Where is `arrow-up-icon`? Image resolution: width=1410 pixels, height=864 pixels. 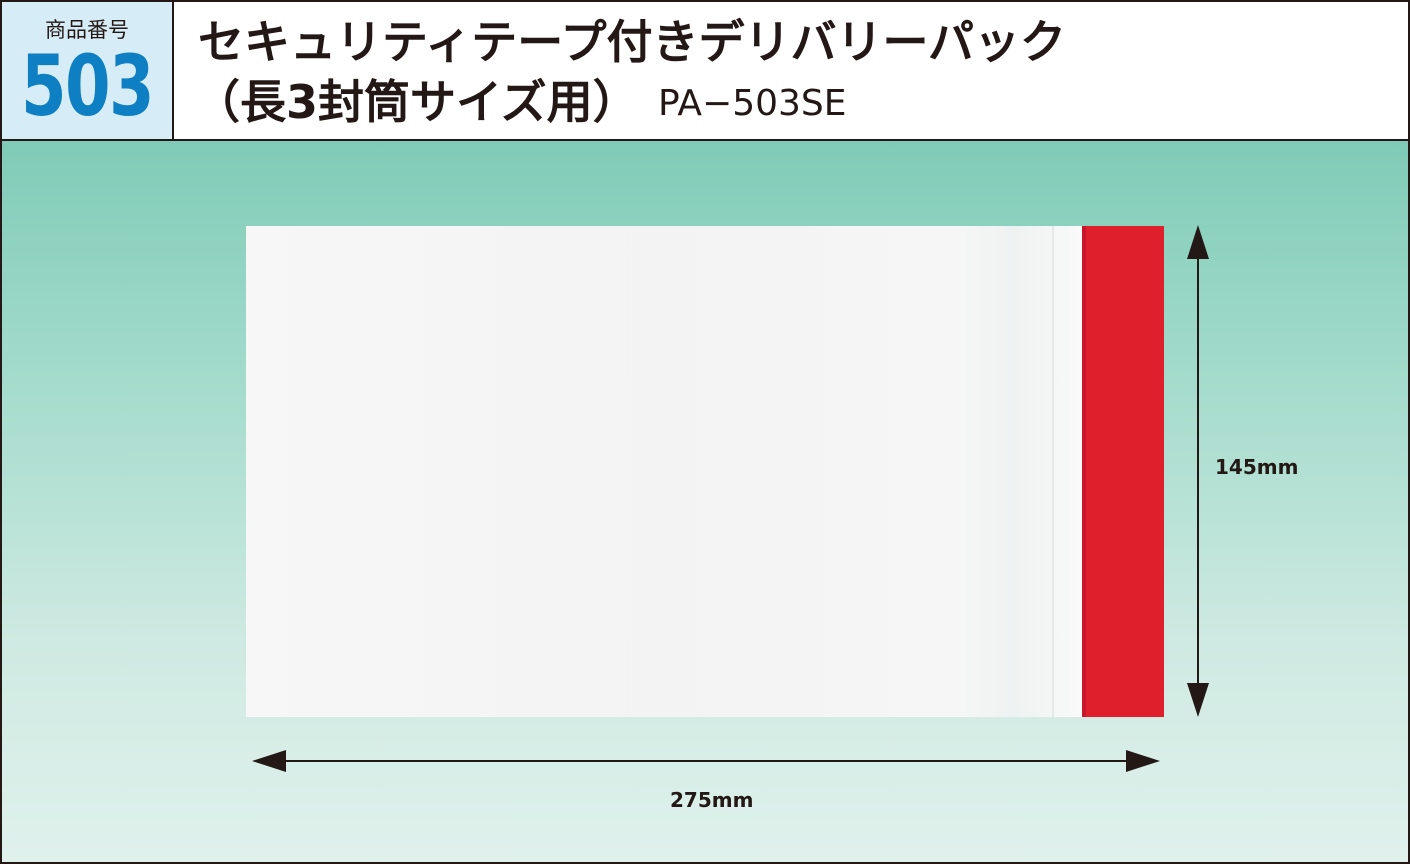
arrow-up-icon is located at coordinates (1198, 242).